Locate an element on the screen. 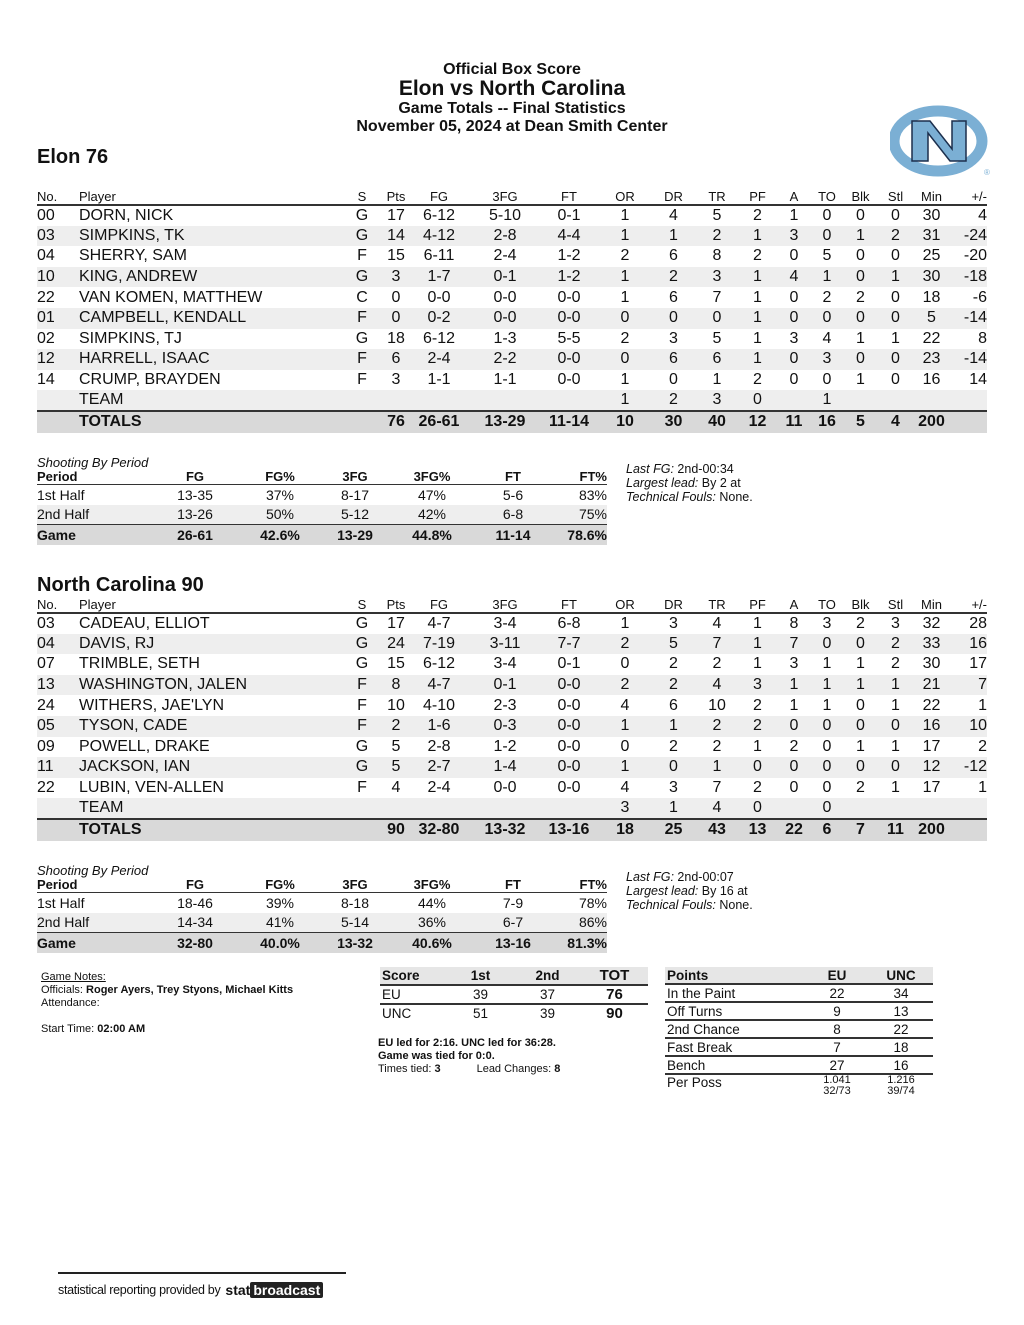 The width and height of the screenshot is (1024, 1325). cell-turnovers: 5 is located at coordinates (827, 256).